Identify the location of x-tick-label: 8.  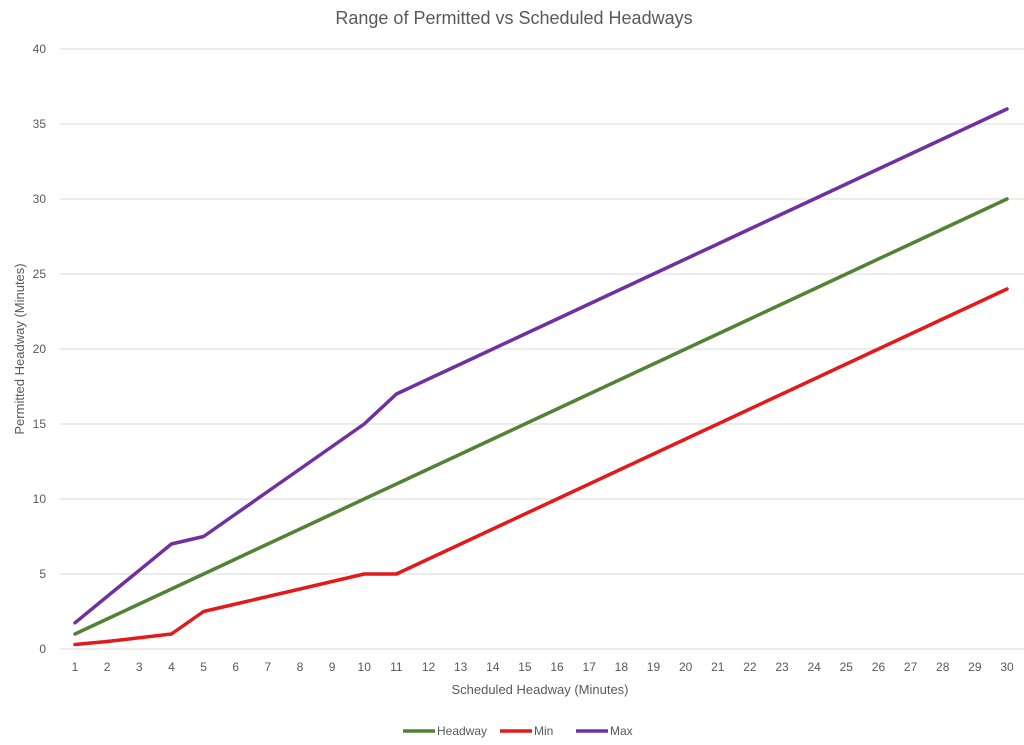
(300, 667).